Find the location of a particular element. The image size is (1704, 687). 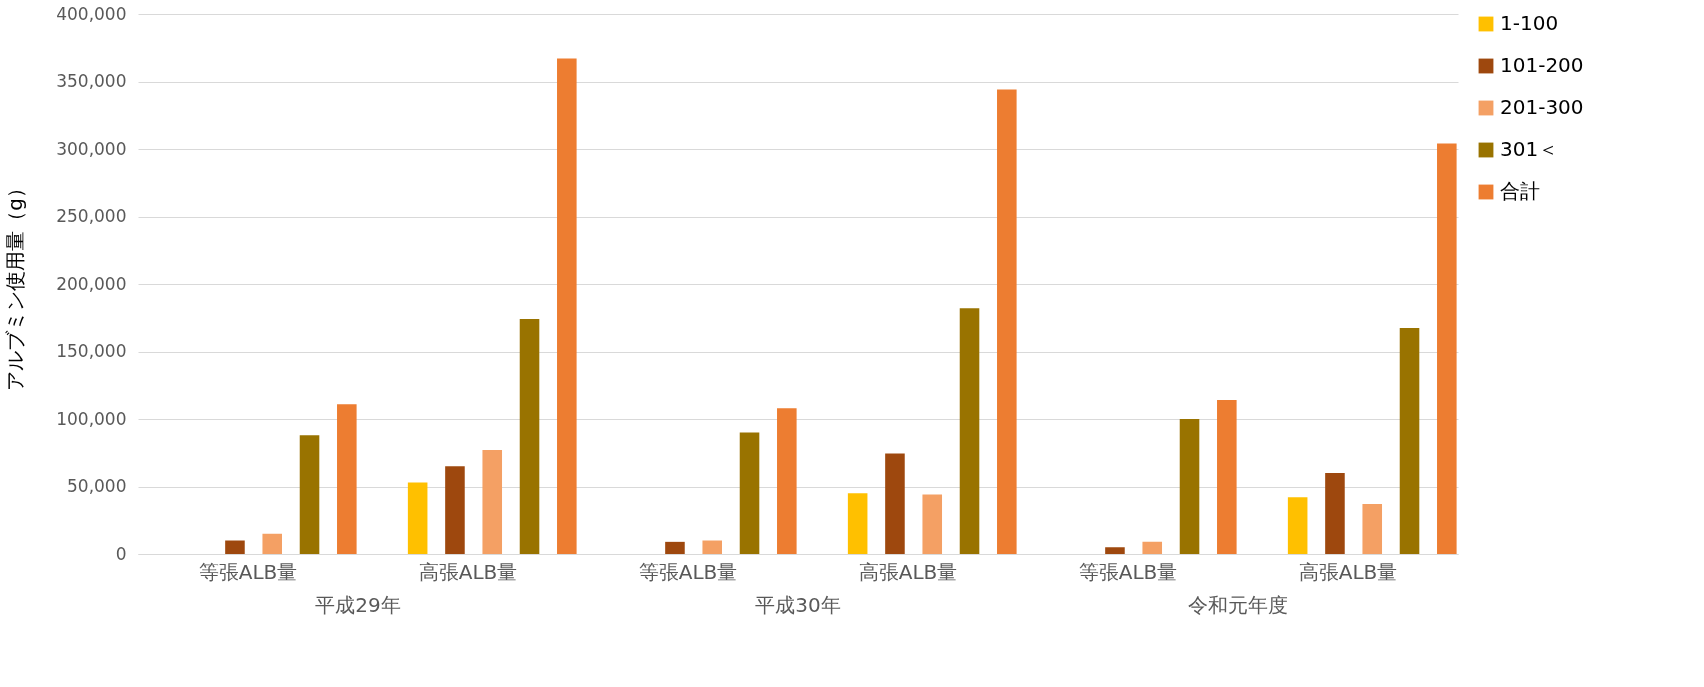

y-tick-label: 250,000 is located at coordinates (91, 216).